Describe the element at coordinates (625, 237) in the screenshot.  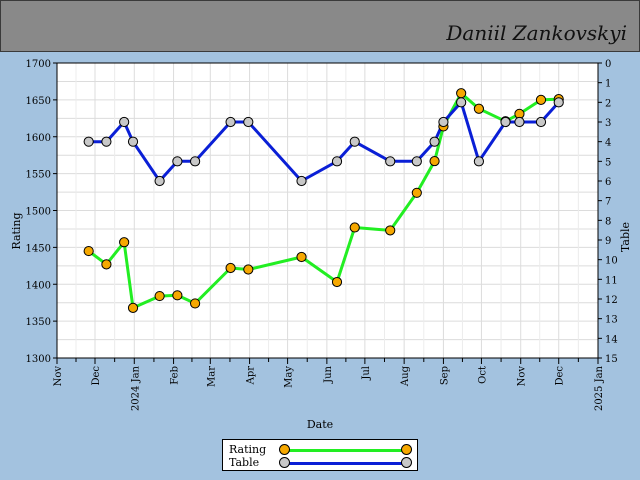
I see `y2-axis-label: Table` at that location.